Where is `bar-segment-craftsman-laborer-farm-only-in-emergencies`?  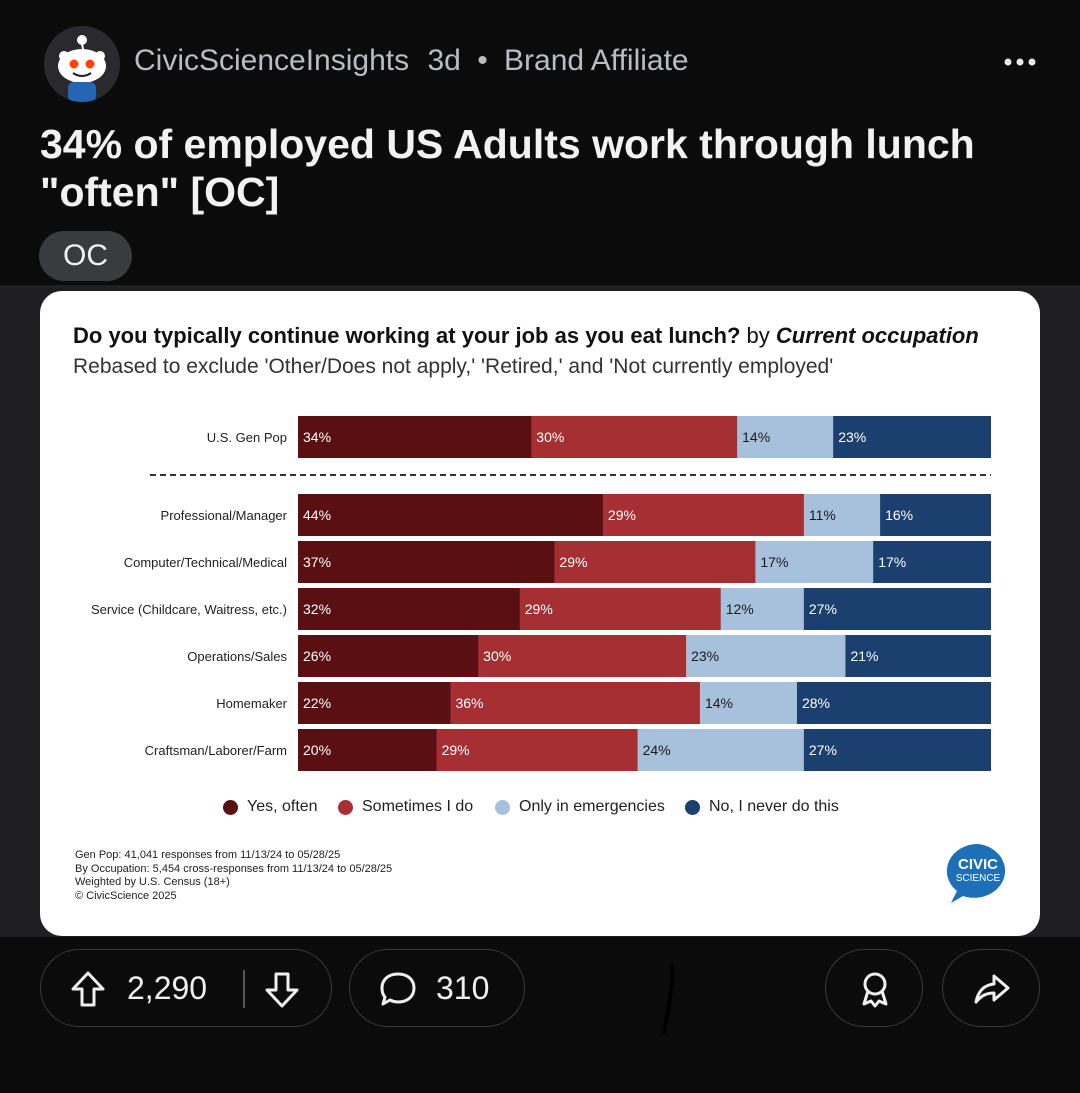
bar-segment-craftsman-laborer-farm-only-in-emergencies is located at coordinates (721, 750).